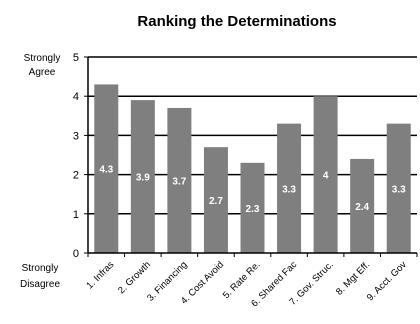 The image size is (420, 324). I want to click on bar-value-label: 3.9, so click(143, 178).